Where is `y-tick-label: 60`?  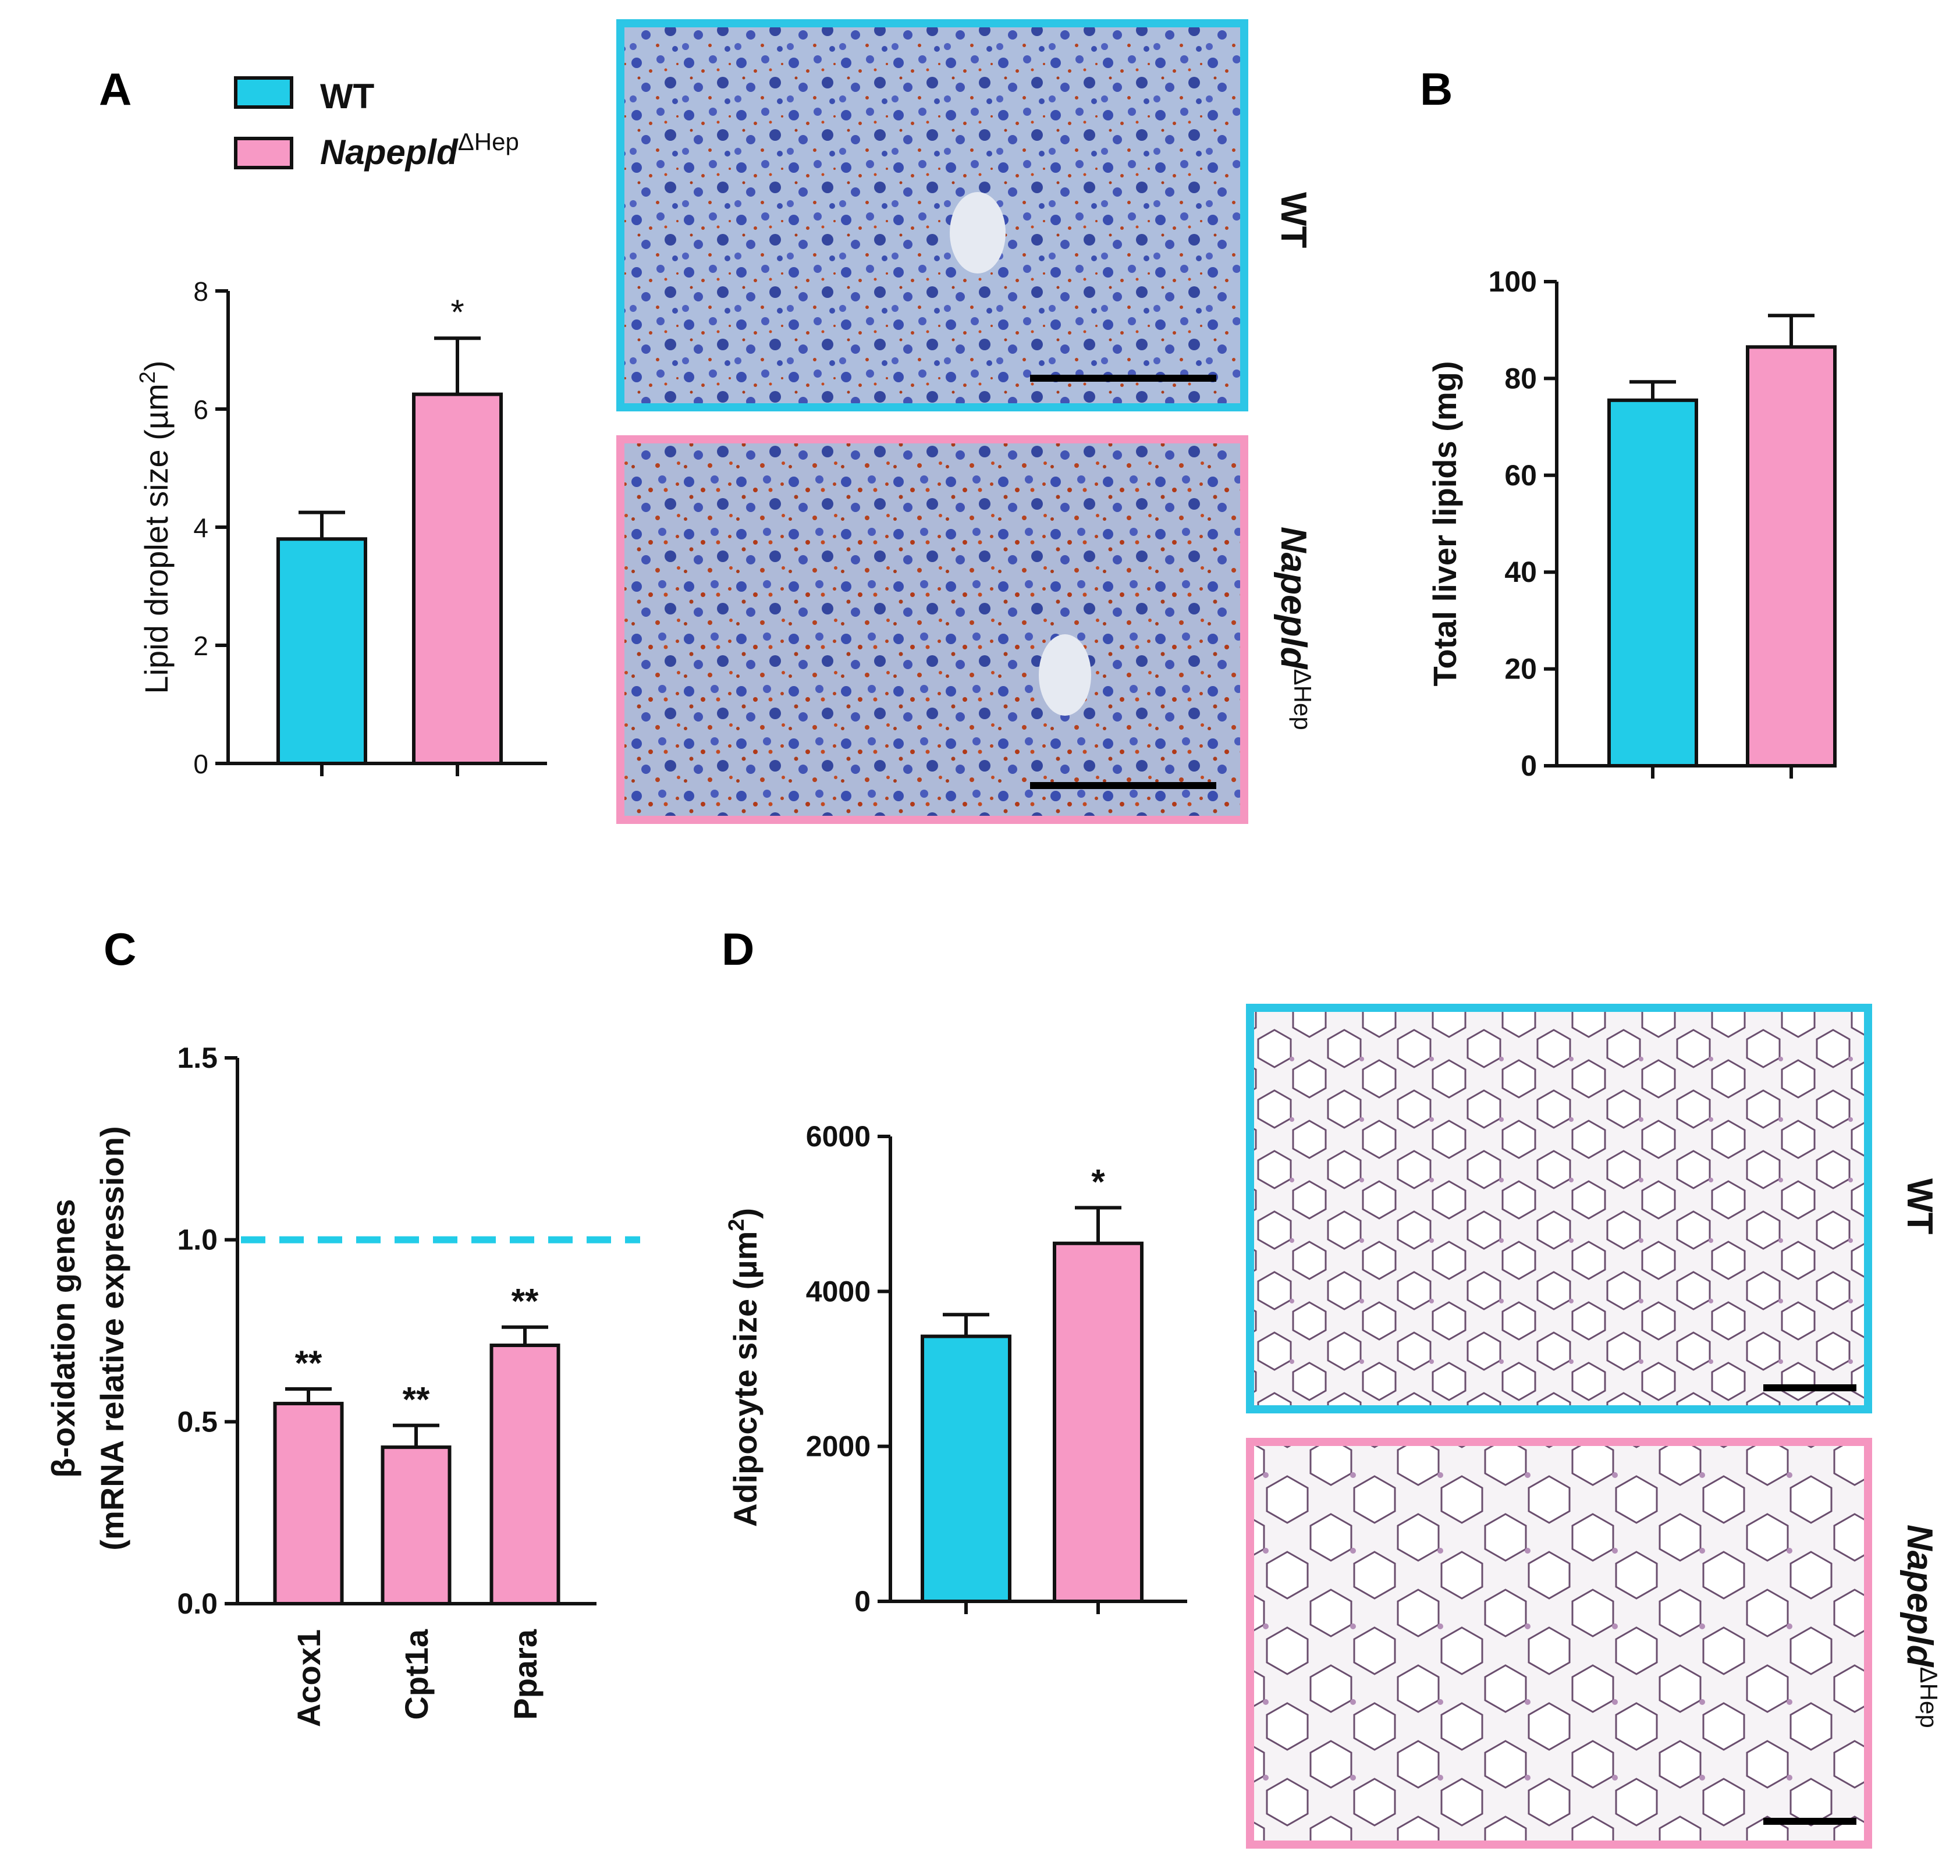
y-tick-label: 60 is located at coordinates (1521, 475).